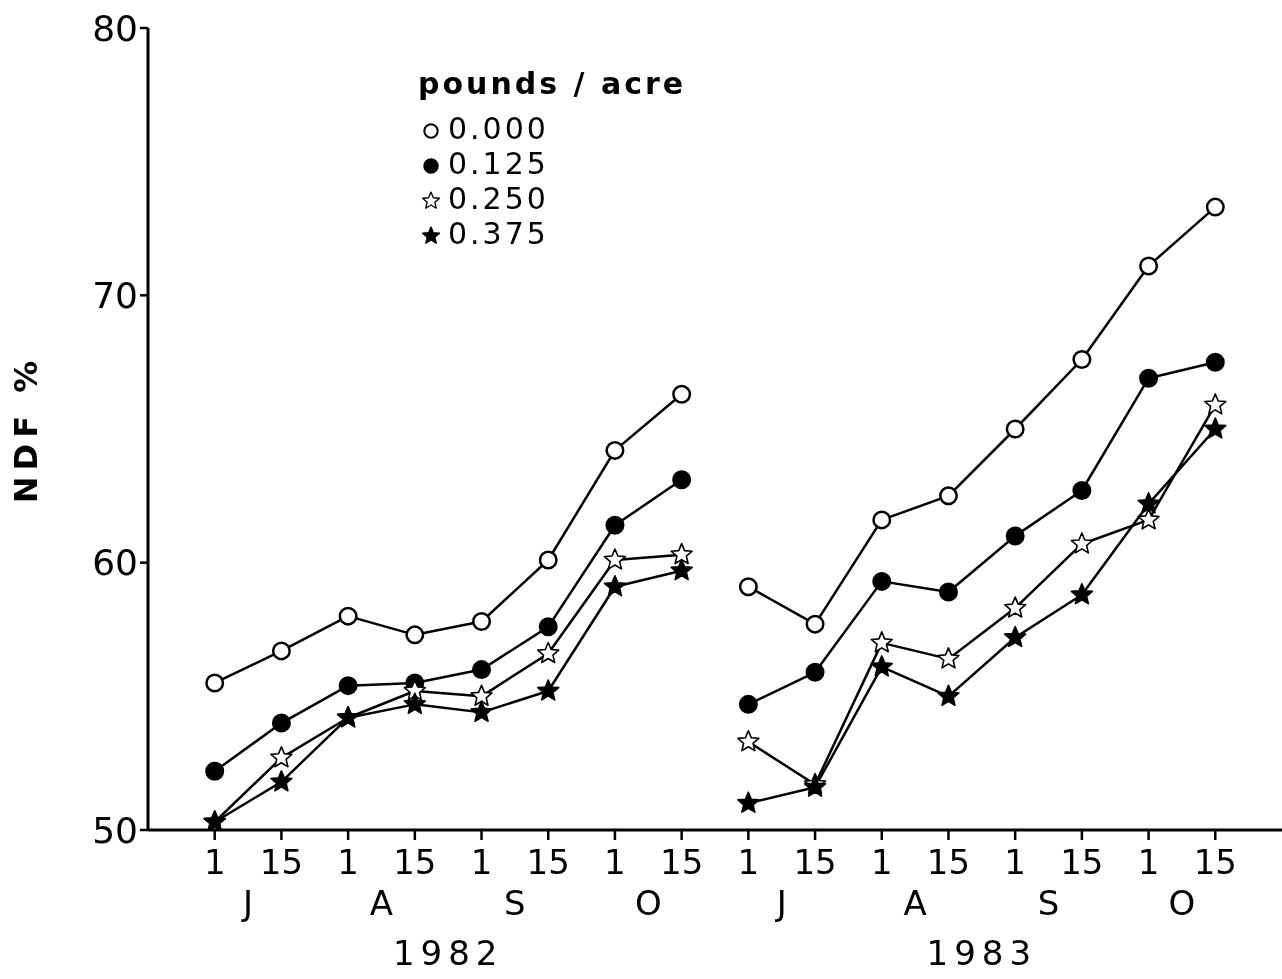  What do you see at coordinates (499, 128) in the screenshot?
I see `legend-label: 0.000` at bounding box center [499, 128].